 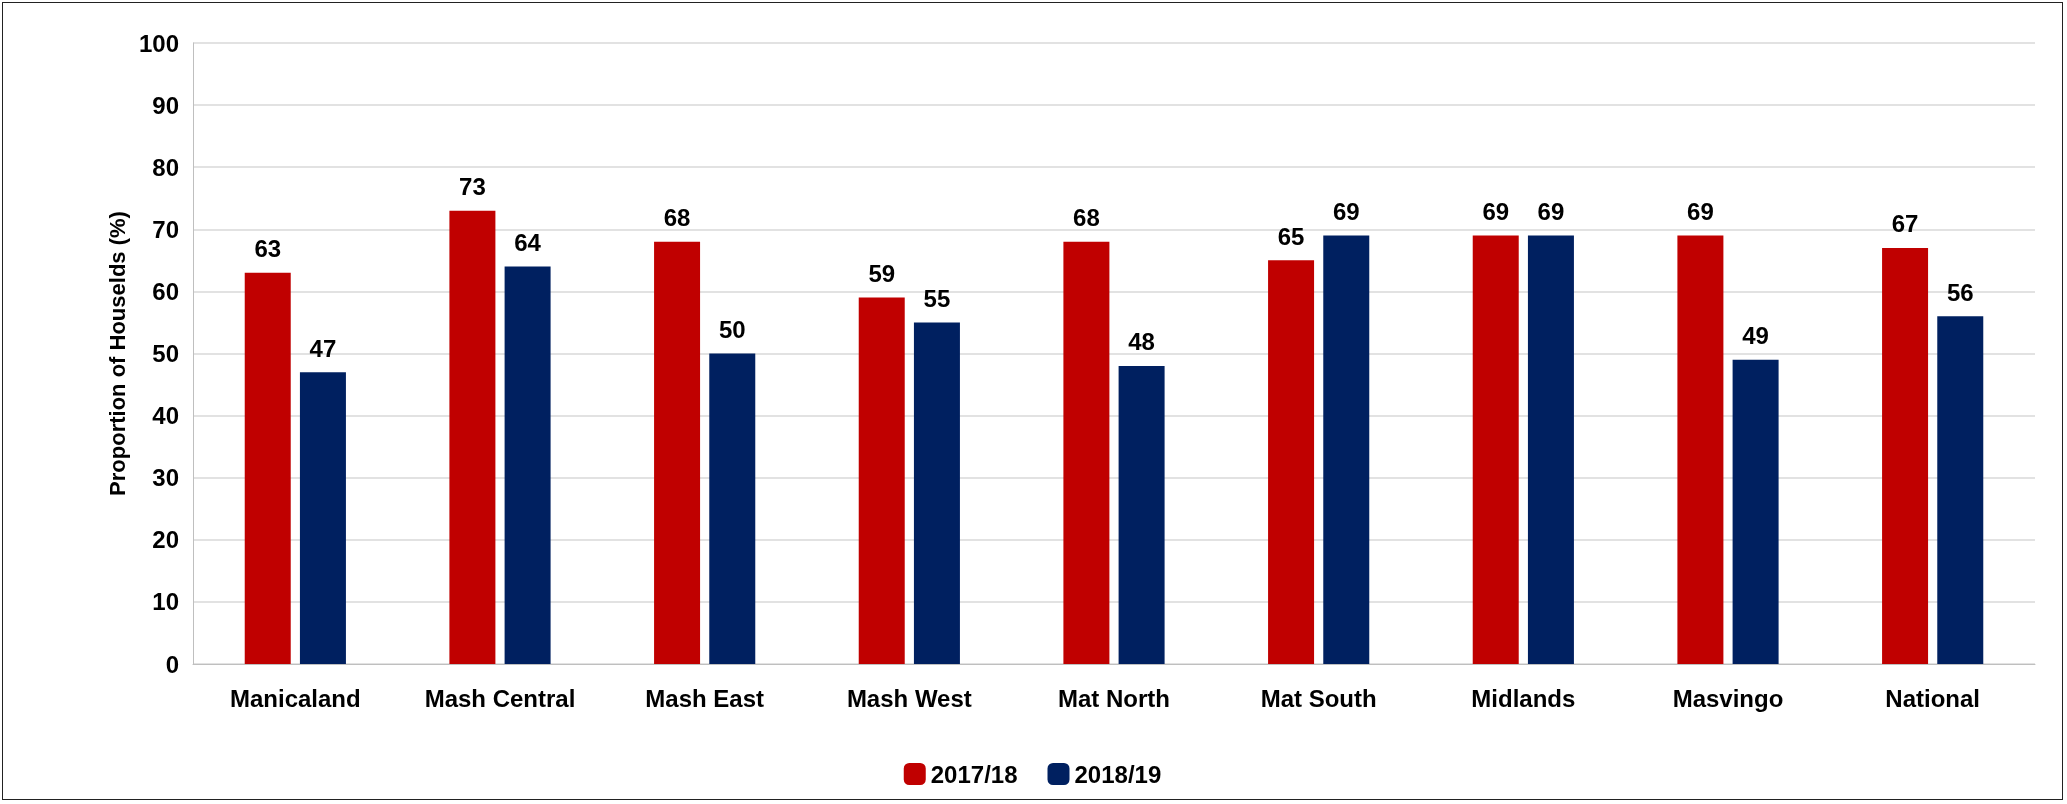 I want to click on data-label: 63, so click(x=268, y=249).